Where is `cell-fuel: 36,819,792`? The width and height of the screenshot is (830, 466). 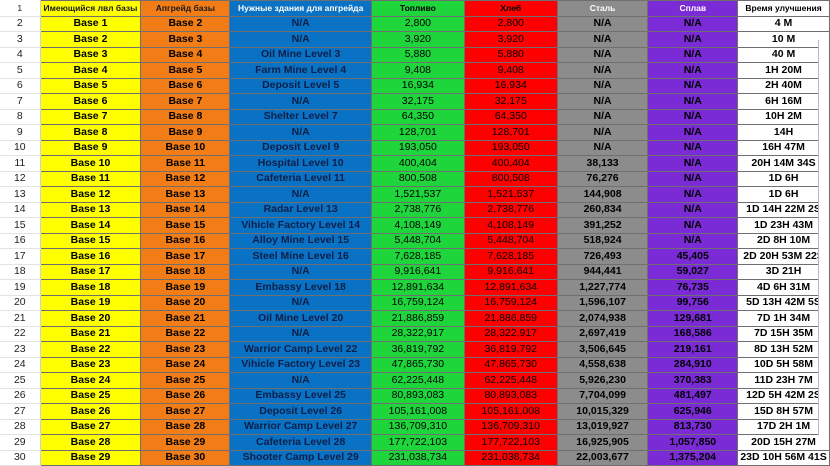 cell-fuel: 36,819,792 is located at coordinates (417, 349).